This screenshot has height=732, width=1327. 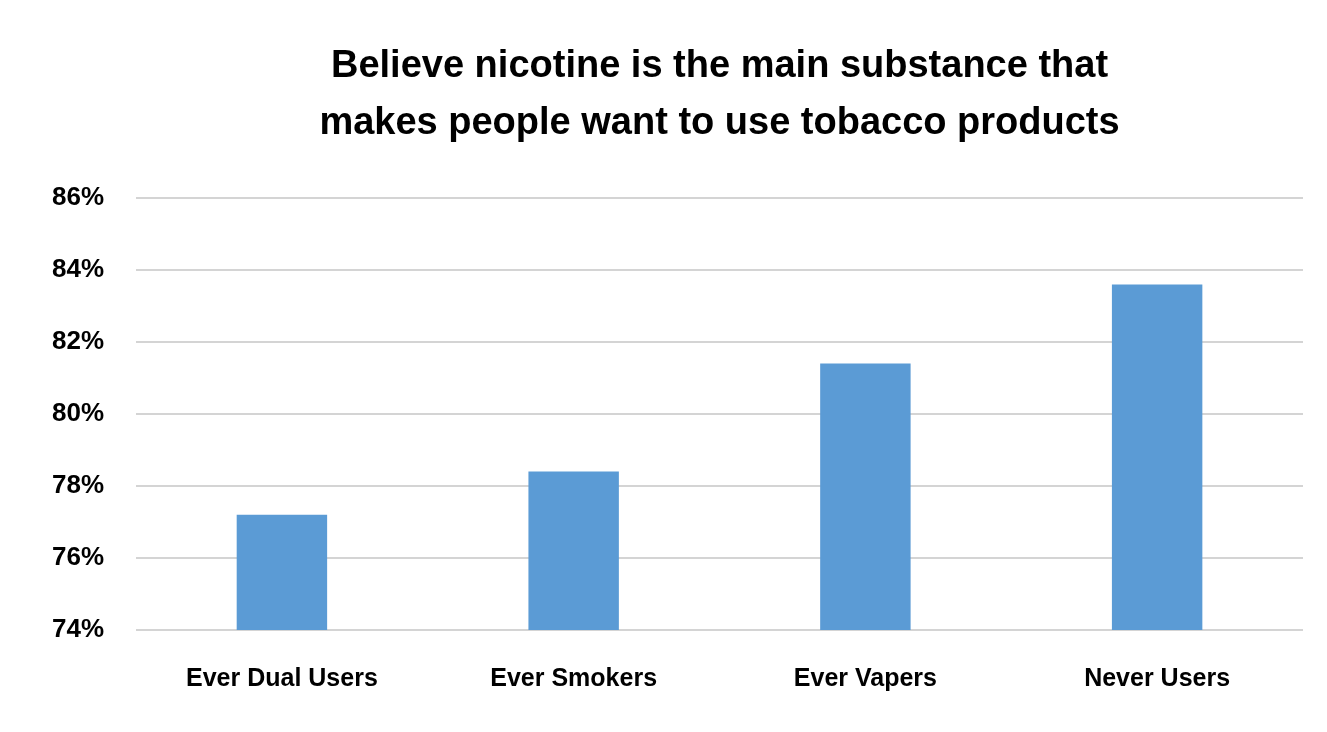 I want to click on chart-title: Believe nicotine is the main substance that makes people want to use tobacco products, so click(x=719, y=92).